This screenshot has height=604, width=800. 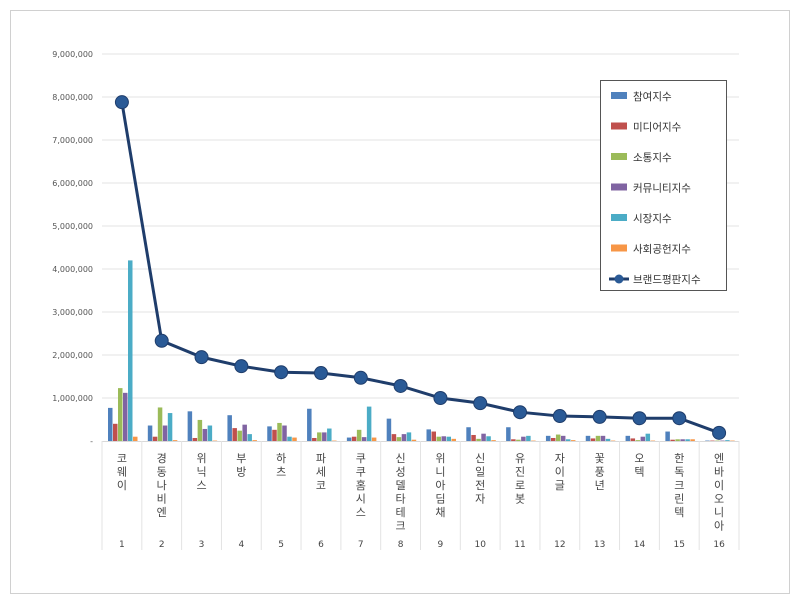 I want to click on rank-label: 13, so click(x=599, y=545).